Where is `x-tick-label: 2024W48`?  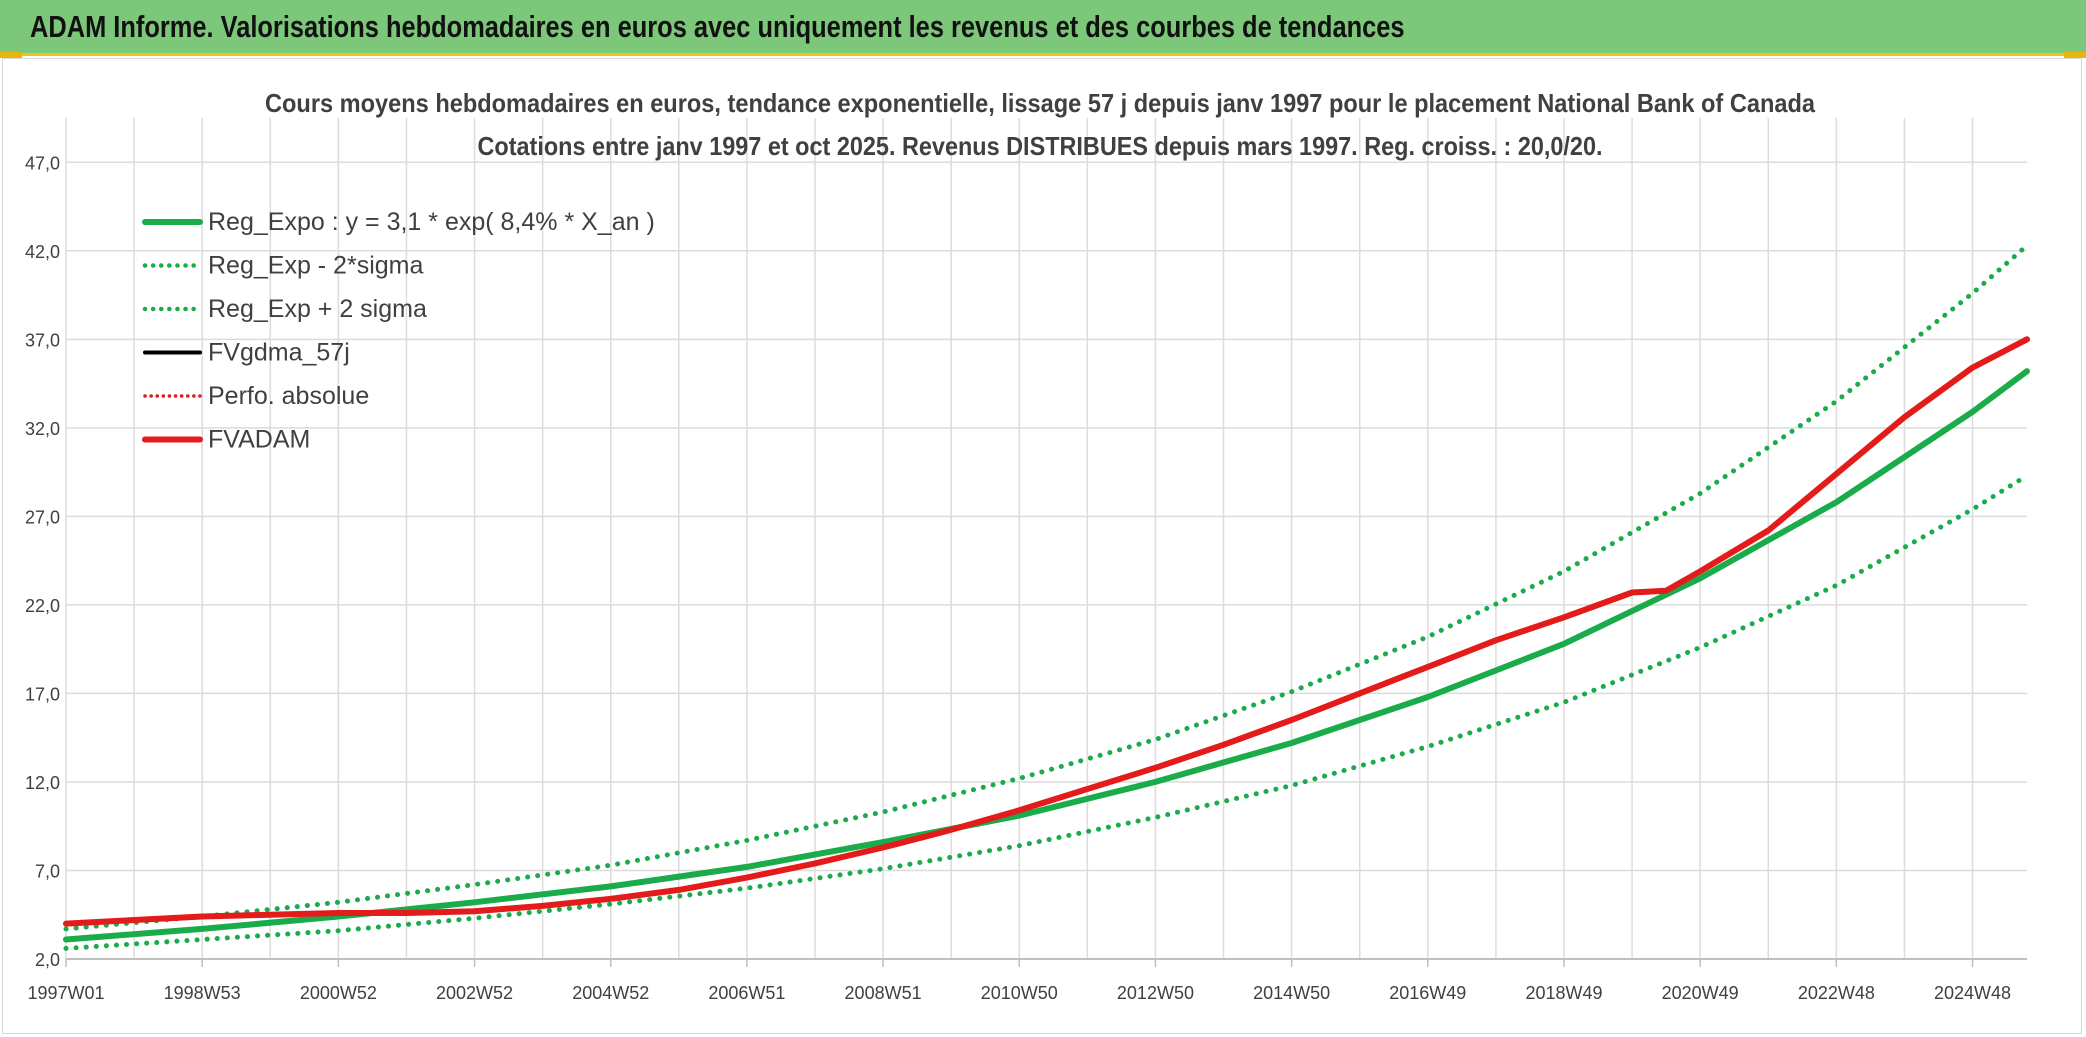
x-tick-label: 2024W48 is located at coordinates (1972, 993).